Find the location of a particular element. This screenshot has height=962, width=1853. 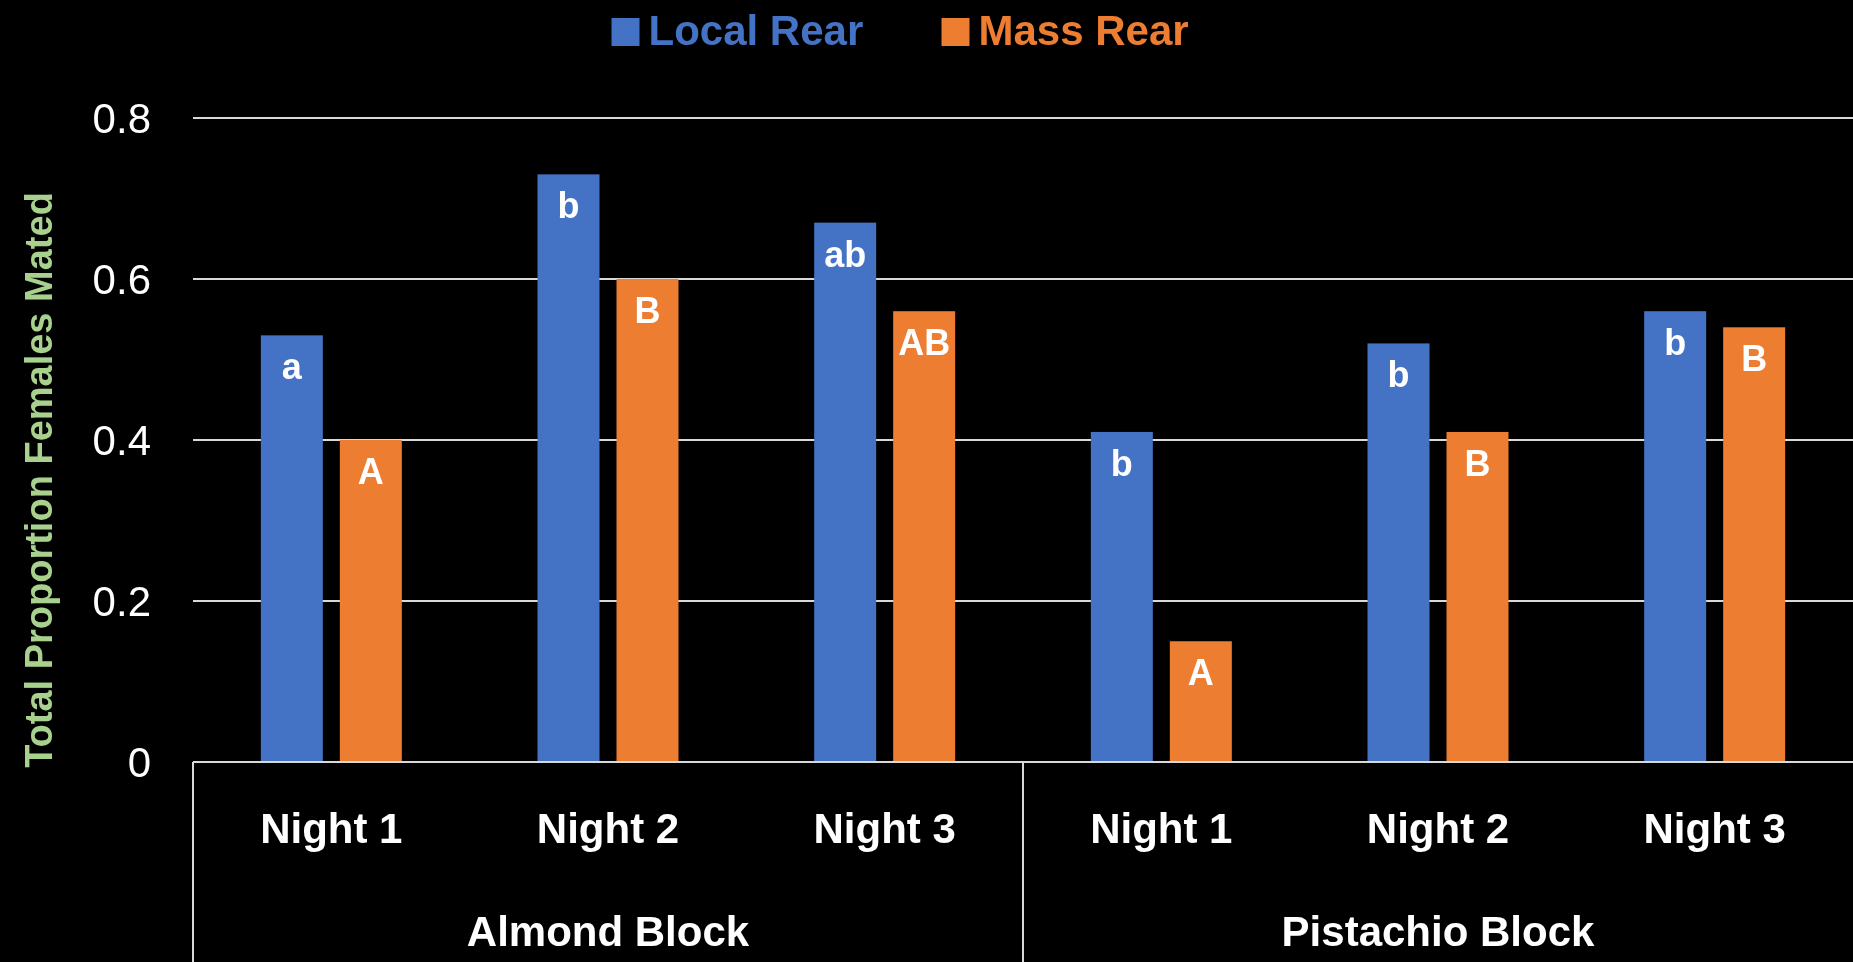

data-label: a is located at coordinates (292, 367).